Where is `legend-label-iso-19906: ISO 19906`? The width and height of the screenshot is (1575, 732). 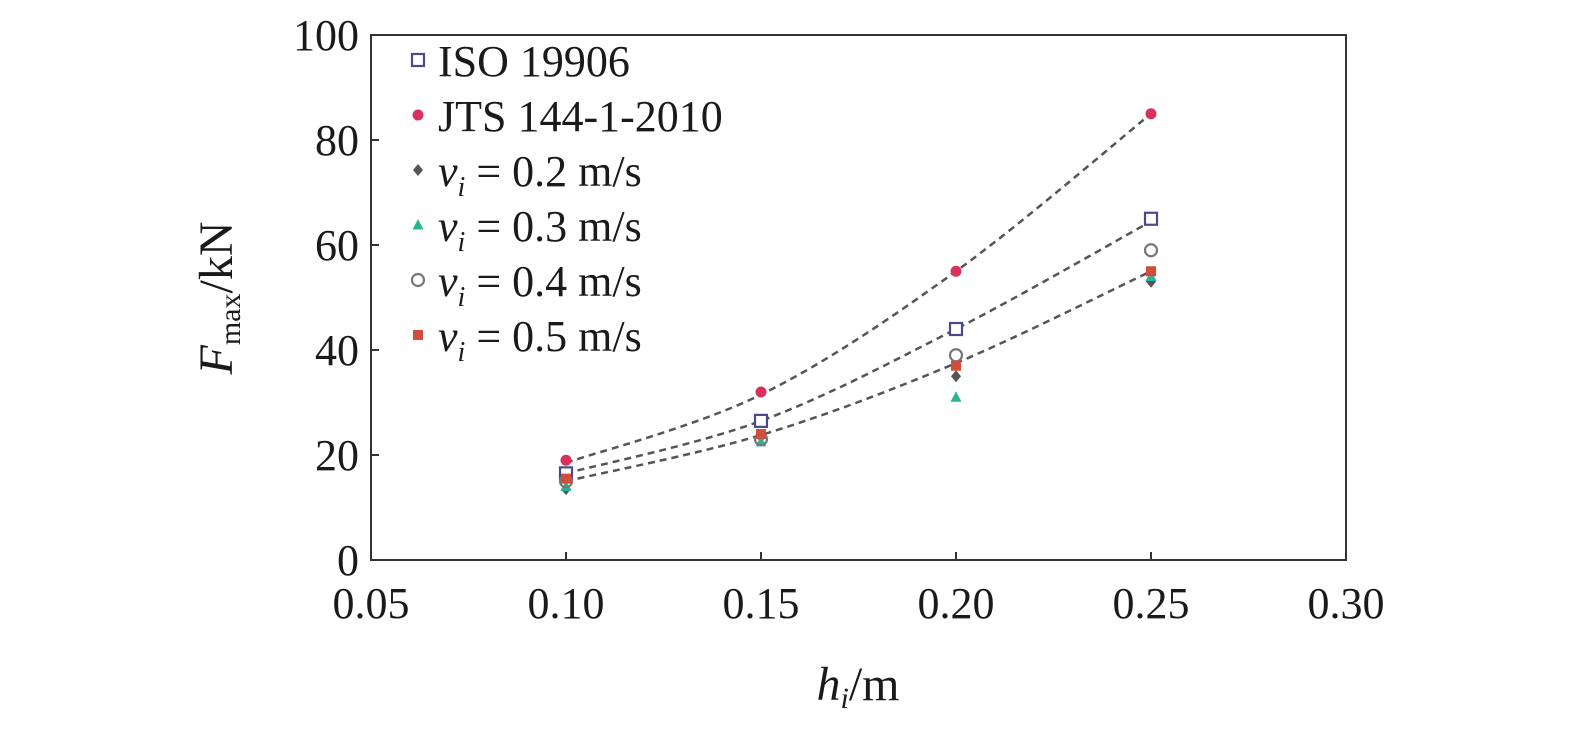
legend-label-iso-19906: ISO 19906 is located at coordinates (534, 61).